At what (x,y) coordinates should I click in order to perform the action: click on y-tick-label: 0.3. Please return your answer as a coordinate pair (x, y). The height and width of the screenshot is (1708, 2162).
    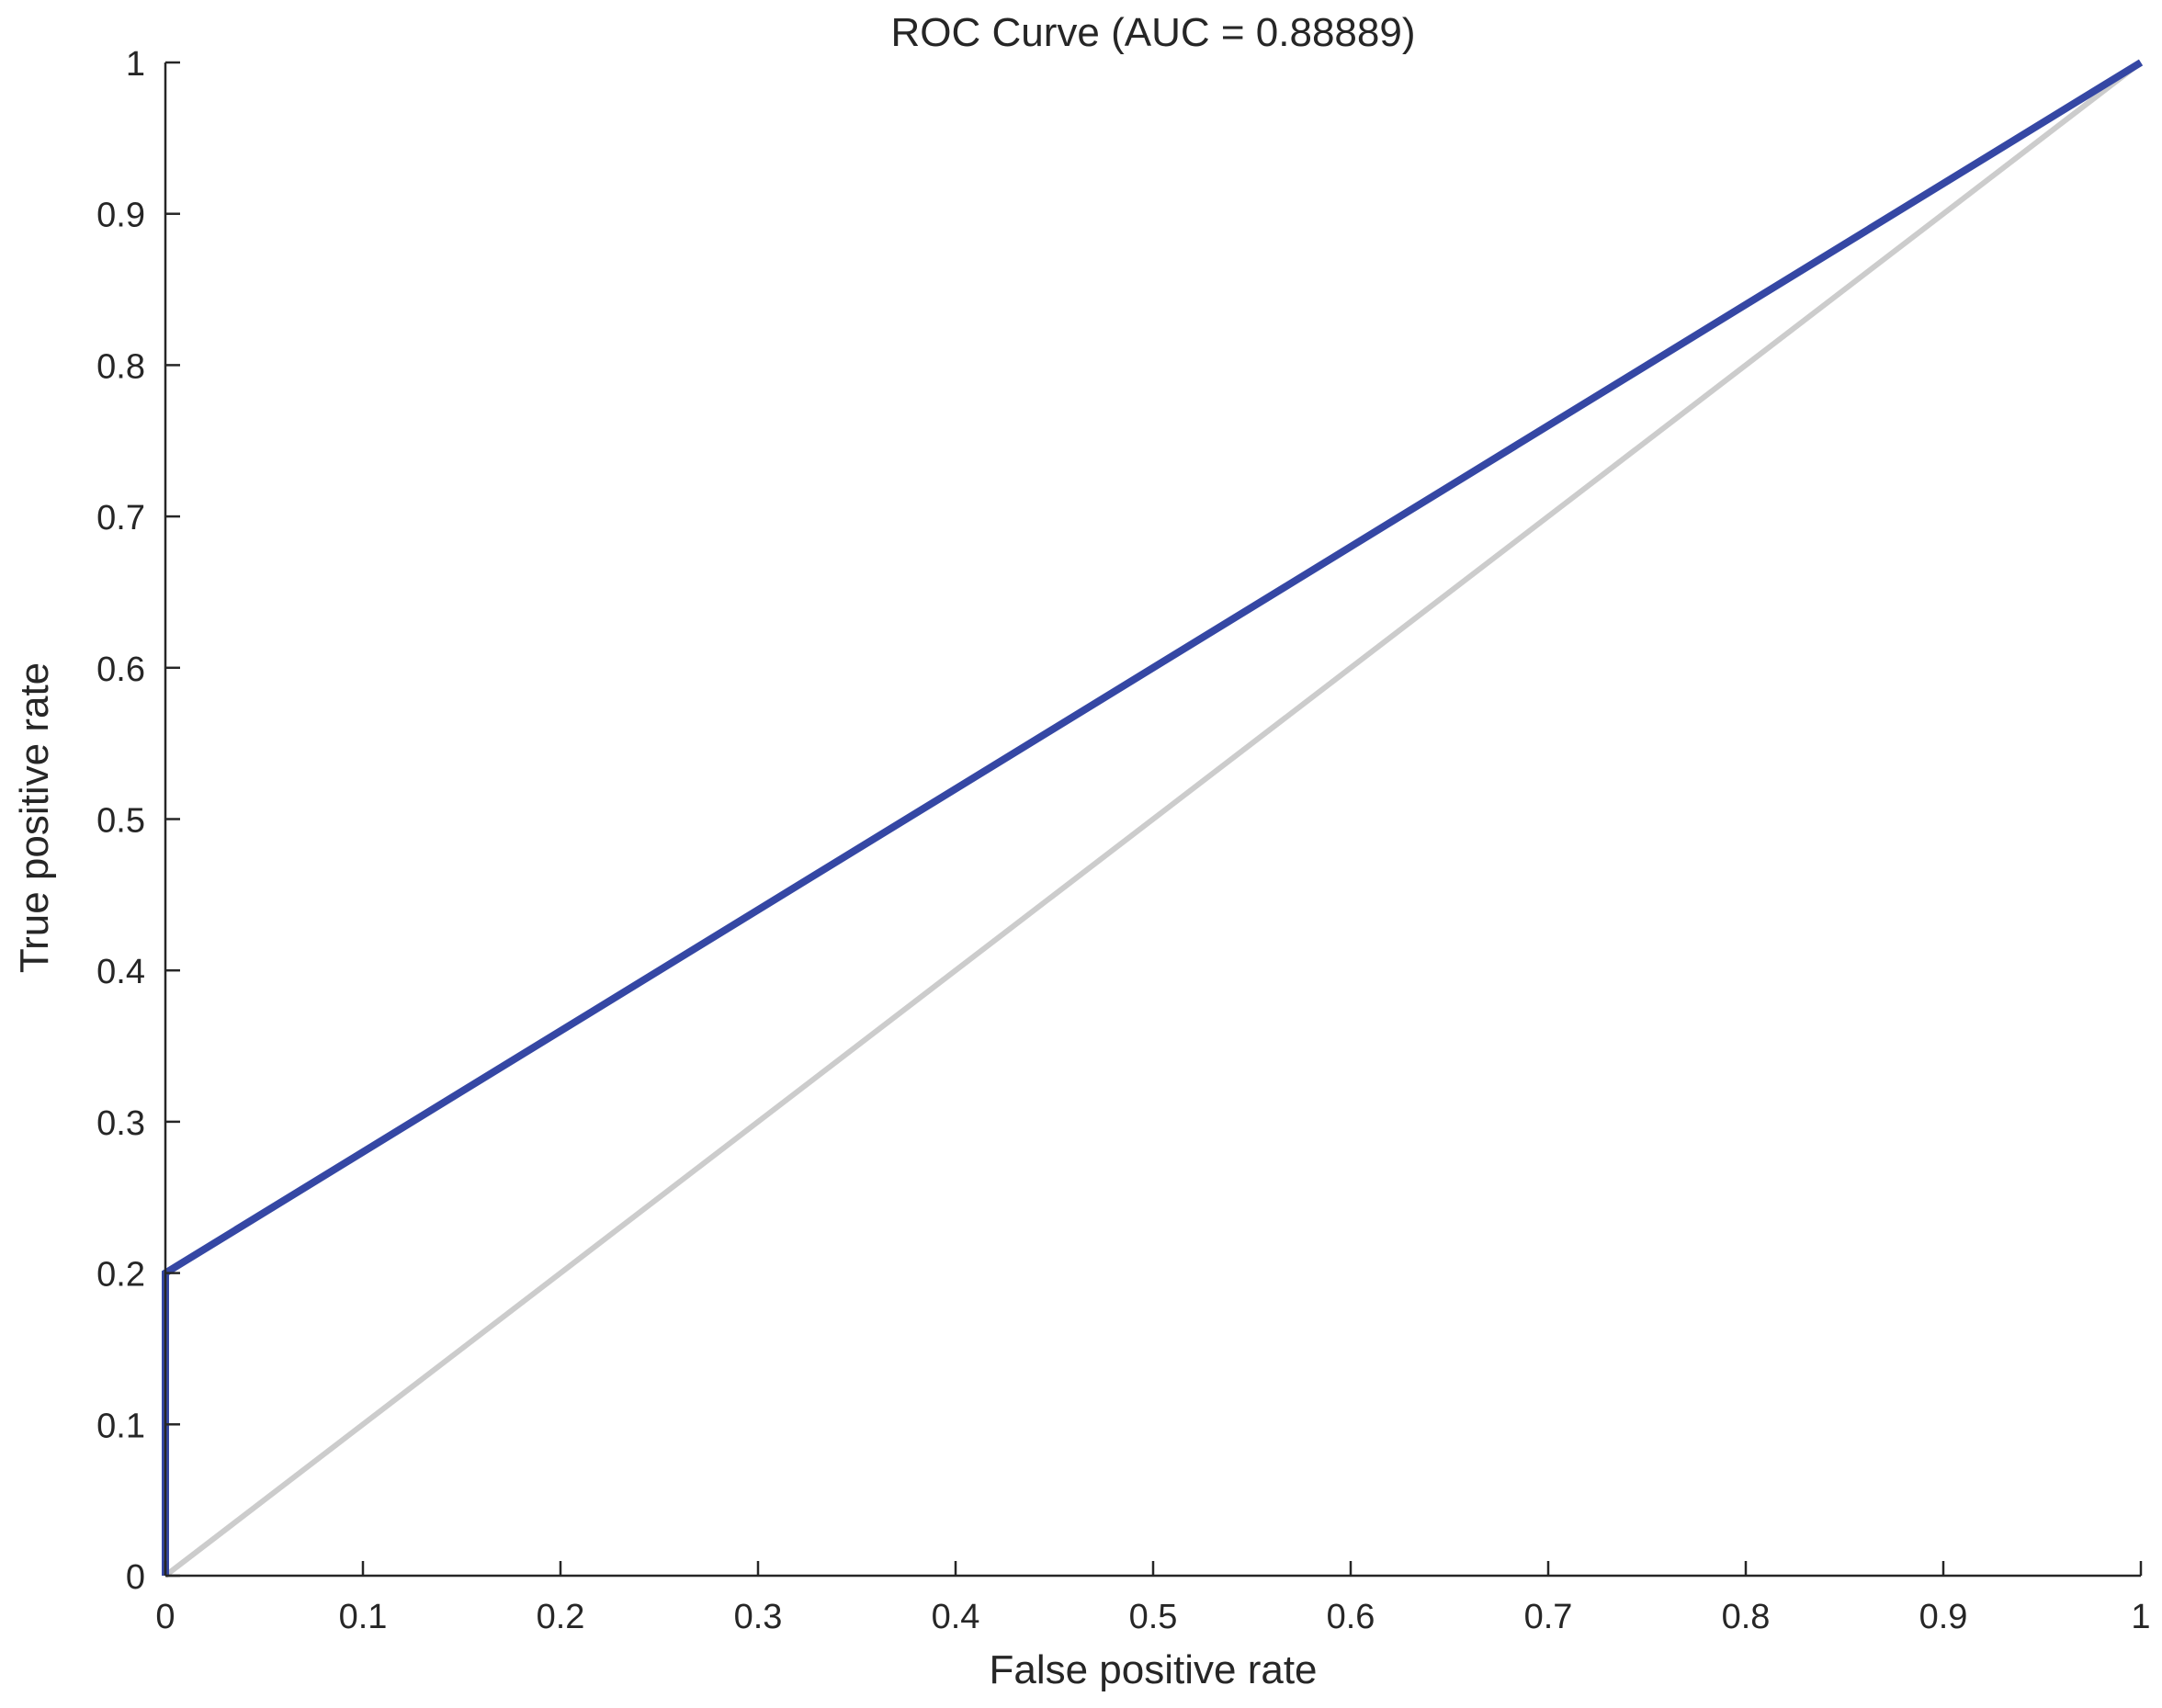
    Looking at the image, I should click on (120, 1124).